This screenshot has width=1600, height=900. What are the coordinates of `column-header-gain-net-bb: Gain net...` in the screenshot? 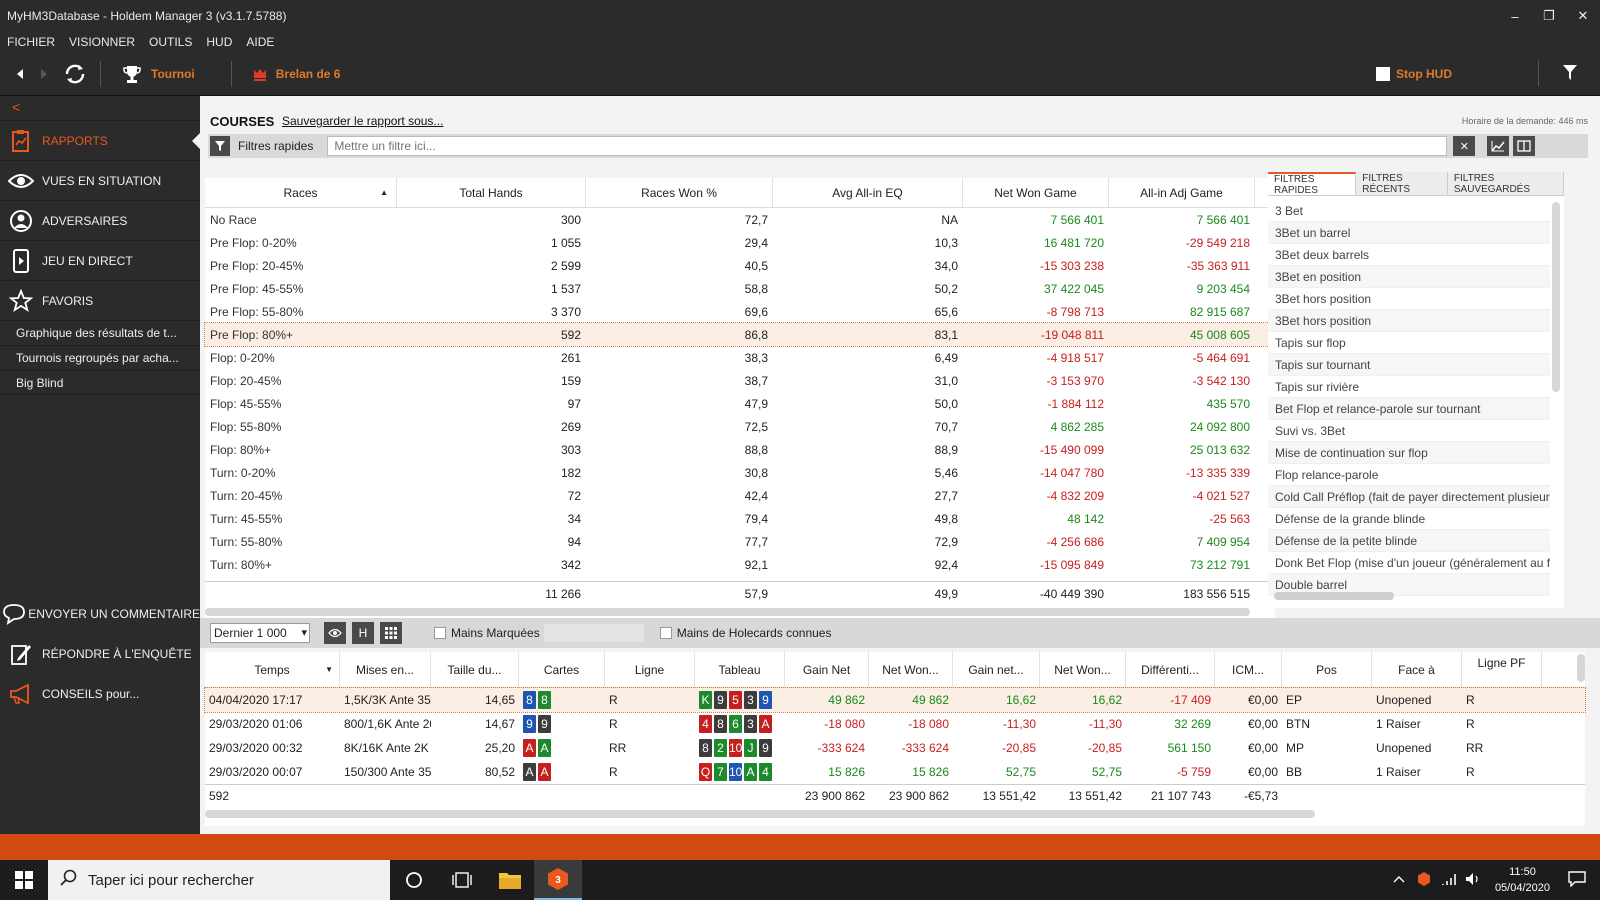 It's located at (996, 669).